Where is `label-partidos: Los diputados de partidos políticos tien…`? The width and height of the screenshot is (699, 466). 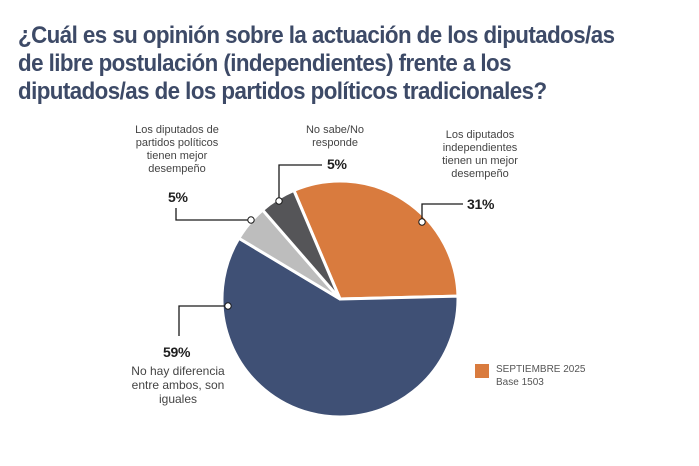 label-partidos: Los diputados de partidos políticos tien… is located at coordinates (177, 150).